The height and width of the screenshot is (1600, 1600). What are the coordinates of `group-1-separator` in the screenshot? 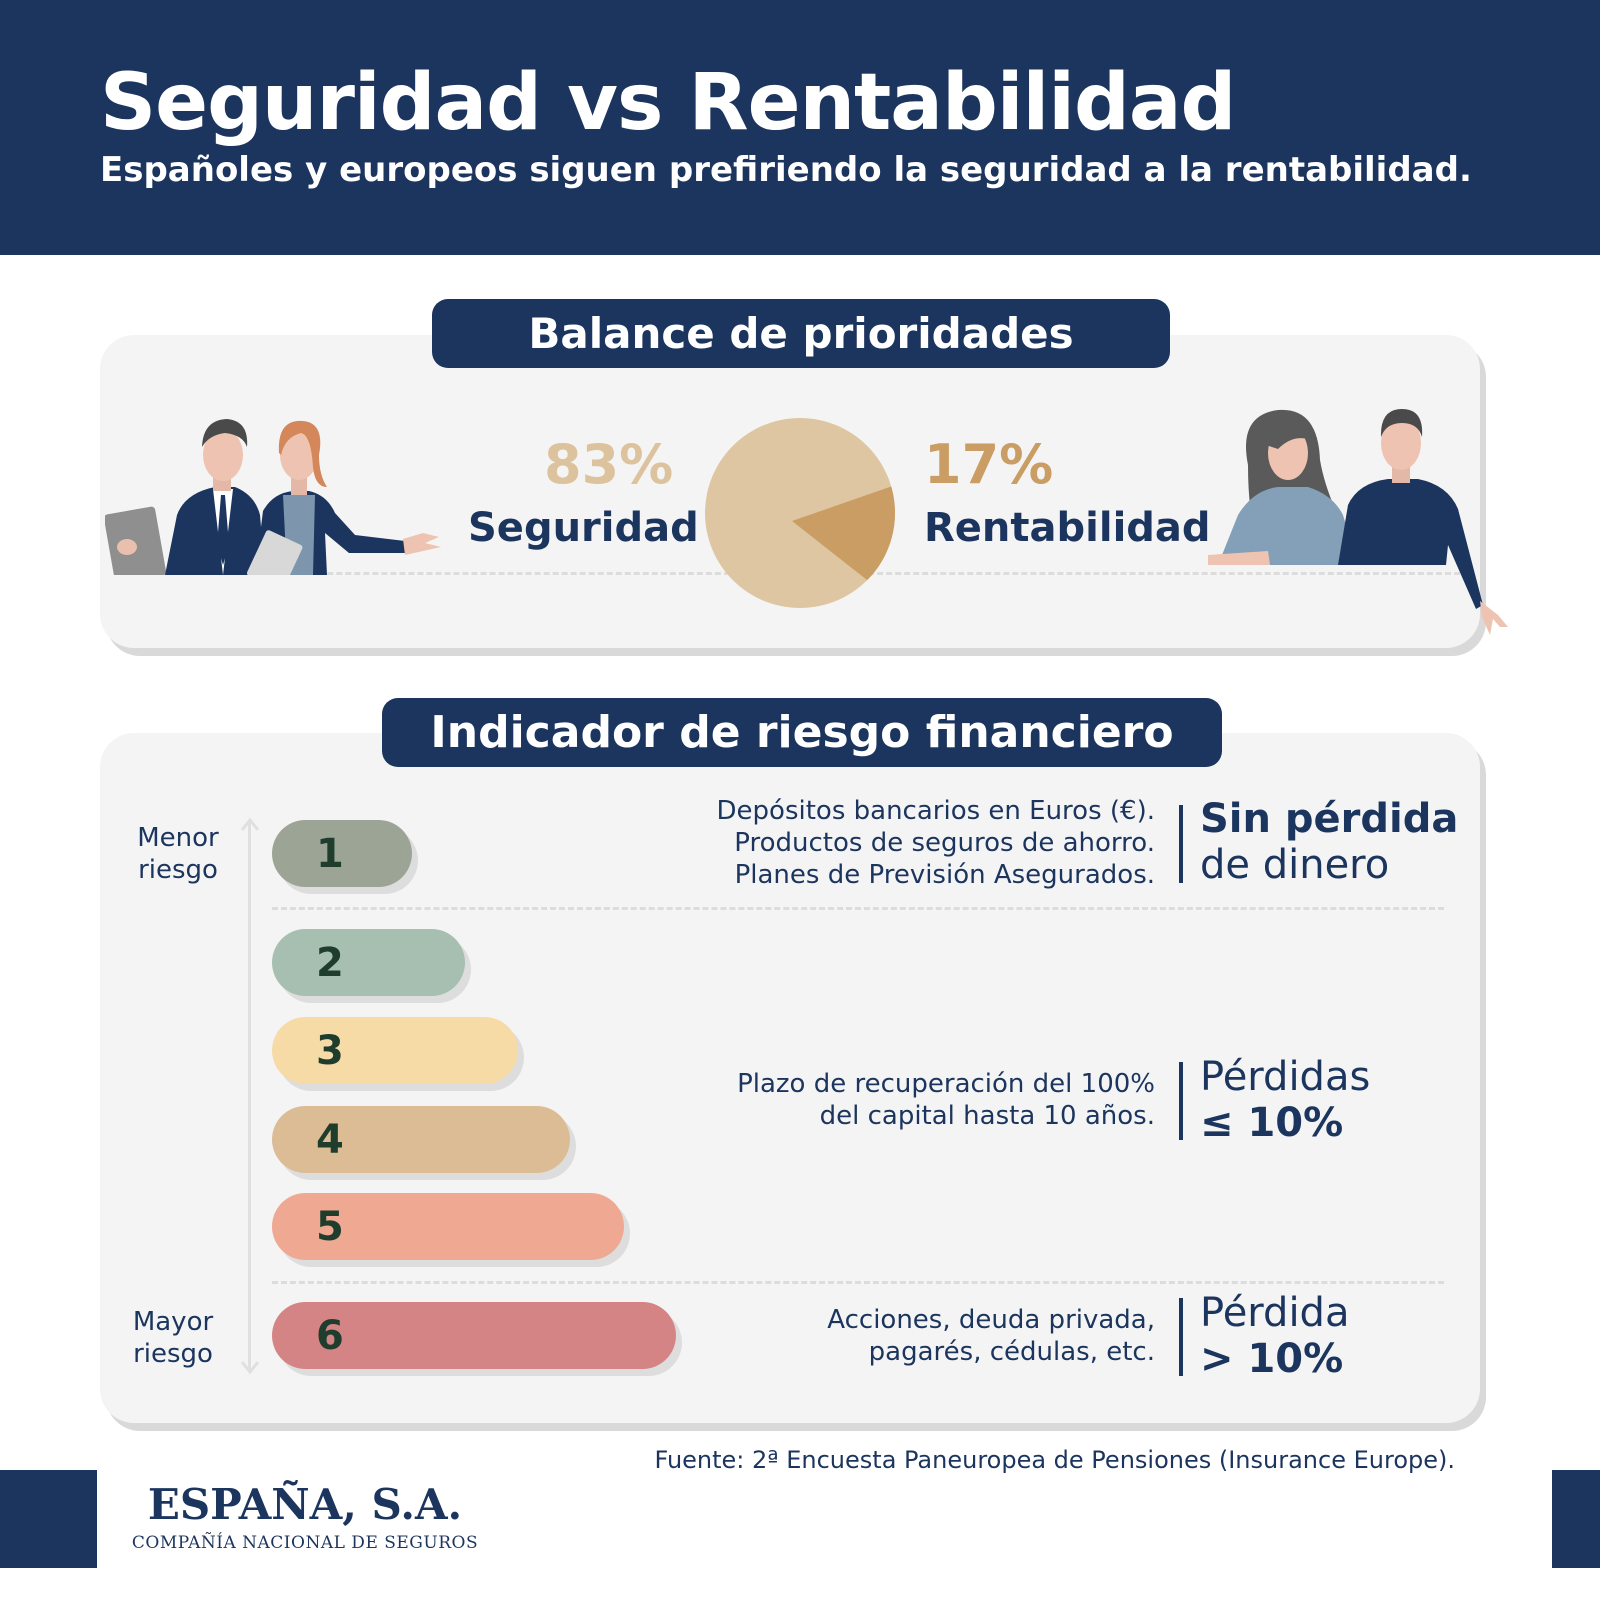 It's located at (1181, 844).